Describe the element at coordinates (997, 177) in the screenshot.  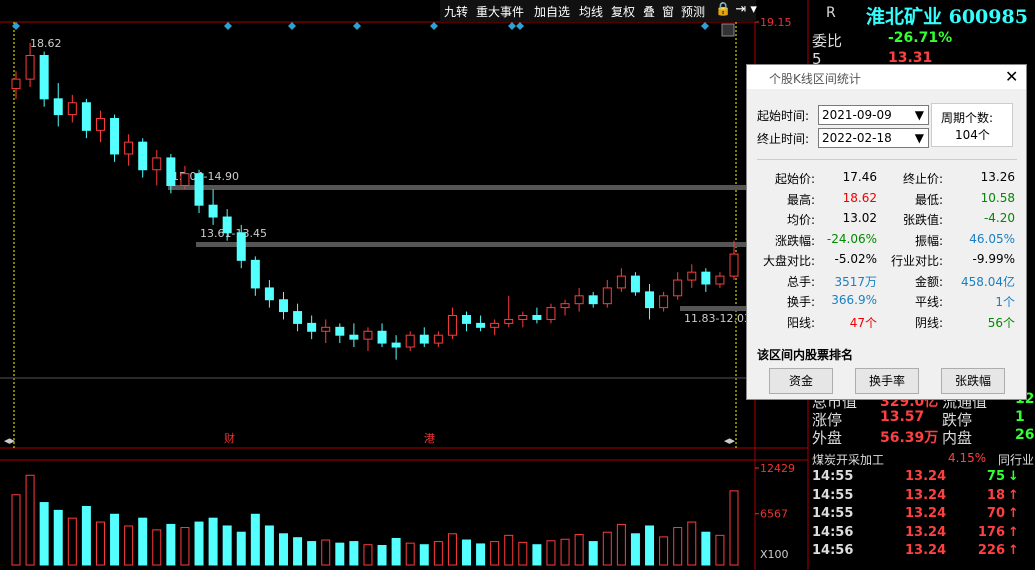
I see `stat-value: 13.26` at that location.